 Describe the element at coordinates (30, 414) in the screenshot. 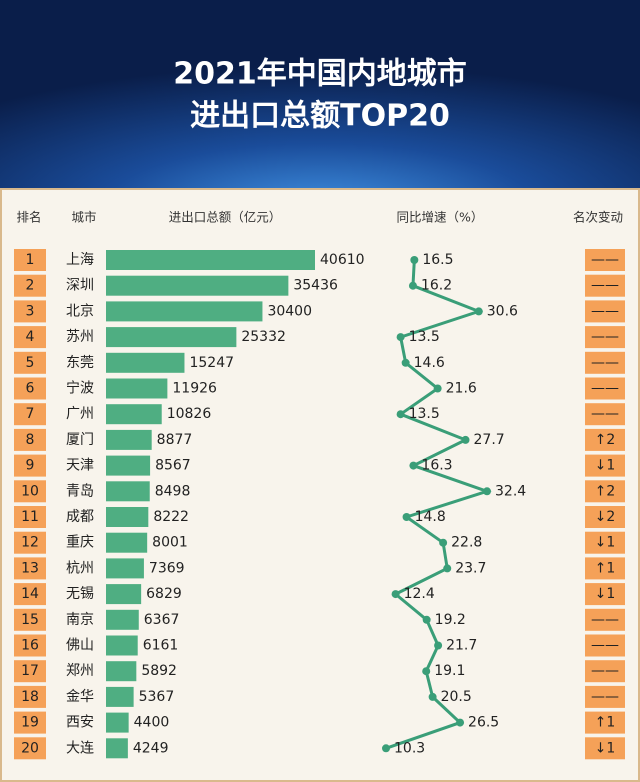

I see `rank: 7` at that location.